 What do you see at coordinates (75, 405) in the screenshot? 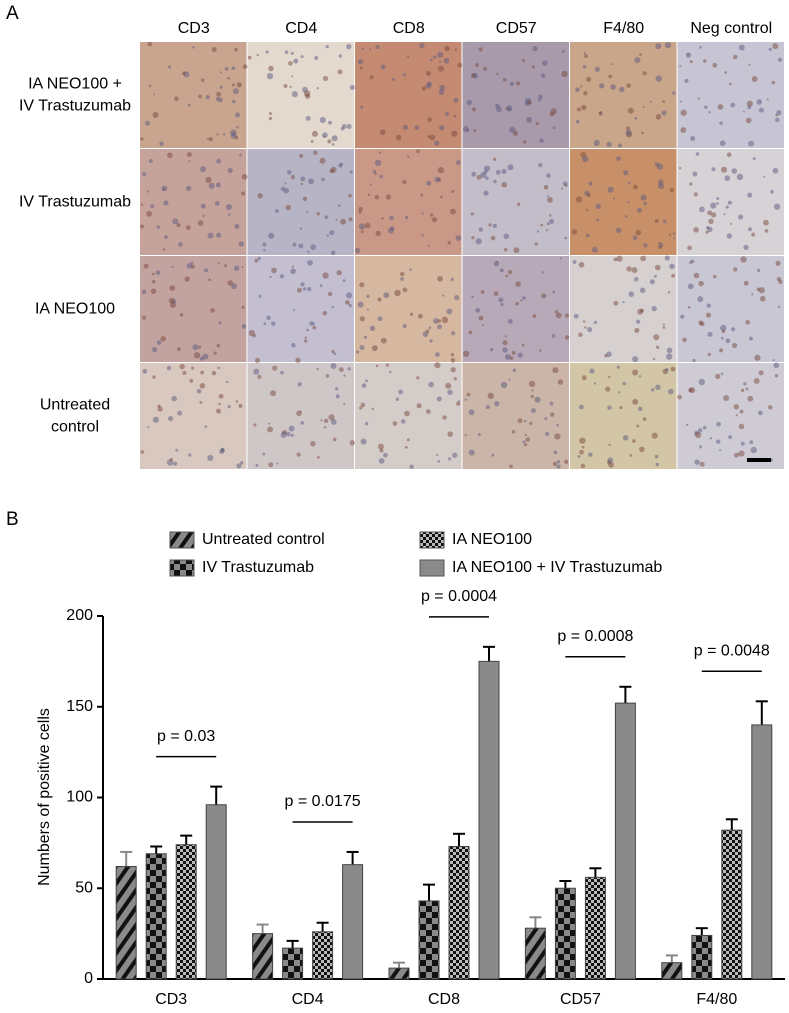
I see `row-label: Untreated` at bounding box center [75, 405].